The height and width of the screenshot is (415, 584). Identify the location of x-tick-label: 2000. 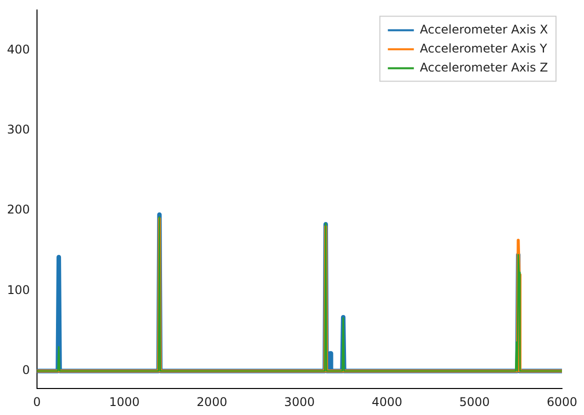
(212, 401).